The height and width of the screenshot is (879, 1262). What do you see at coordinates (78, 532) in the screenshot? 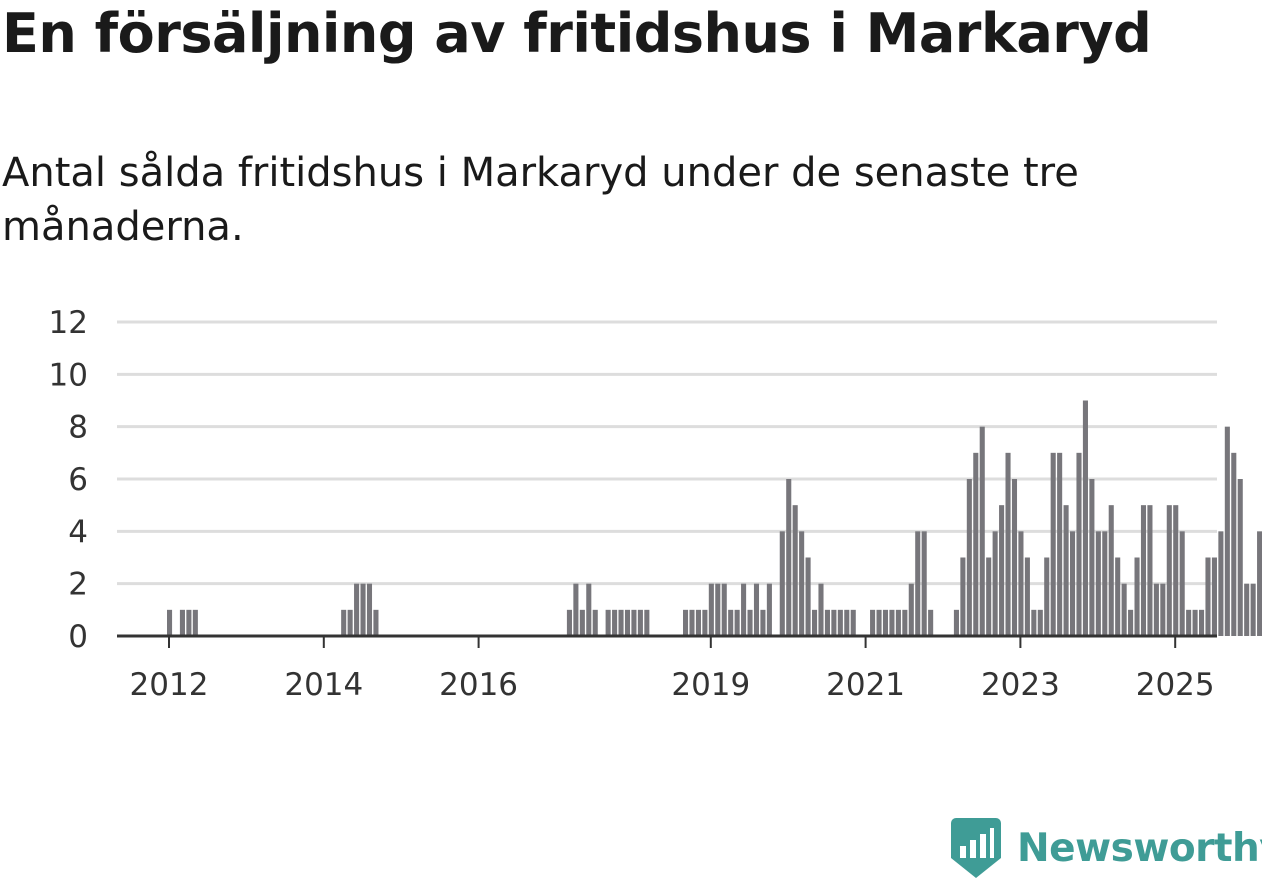
I see `y-tick-label: 4` at bounding box center [78, 532].